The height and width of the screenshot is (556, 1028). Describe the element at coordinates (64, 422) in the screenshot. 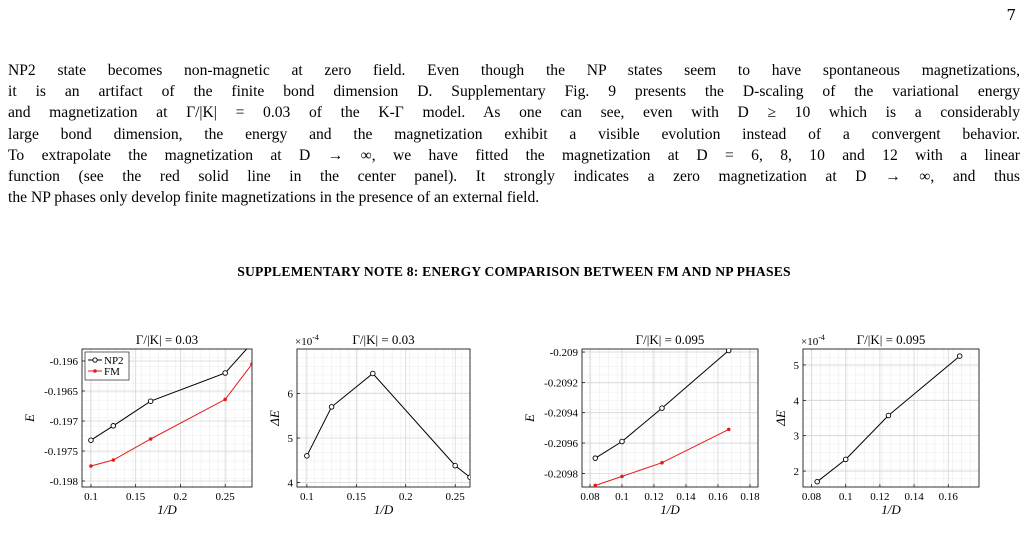

I see `y-tick-label: -0.197` at that location.